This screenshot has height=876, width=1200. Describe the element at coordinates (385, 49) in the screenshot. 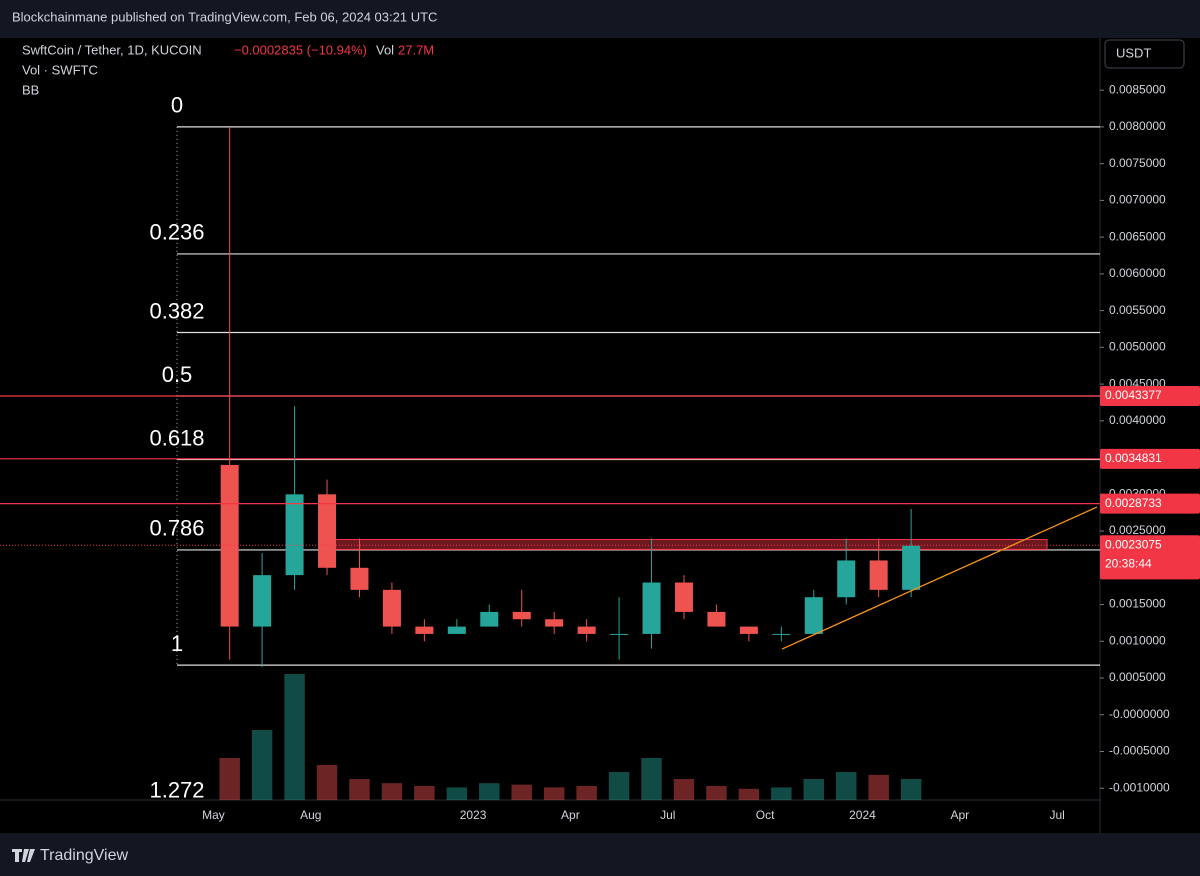

I see `vol-label: Vol` at that location.